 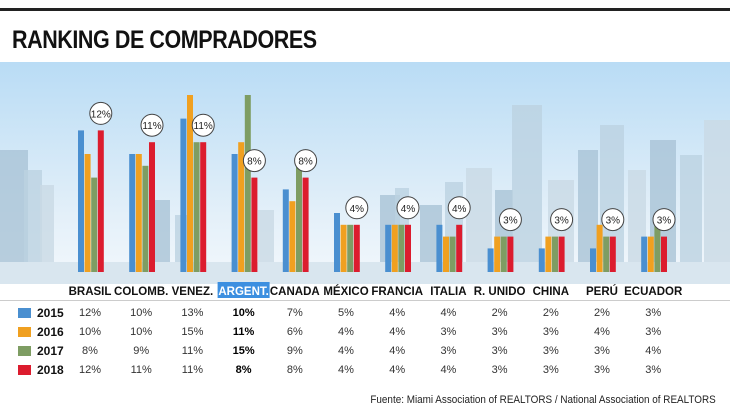 I want to click on callout-label-7: 4%, so click(x=459, y=209).